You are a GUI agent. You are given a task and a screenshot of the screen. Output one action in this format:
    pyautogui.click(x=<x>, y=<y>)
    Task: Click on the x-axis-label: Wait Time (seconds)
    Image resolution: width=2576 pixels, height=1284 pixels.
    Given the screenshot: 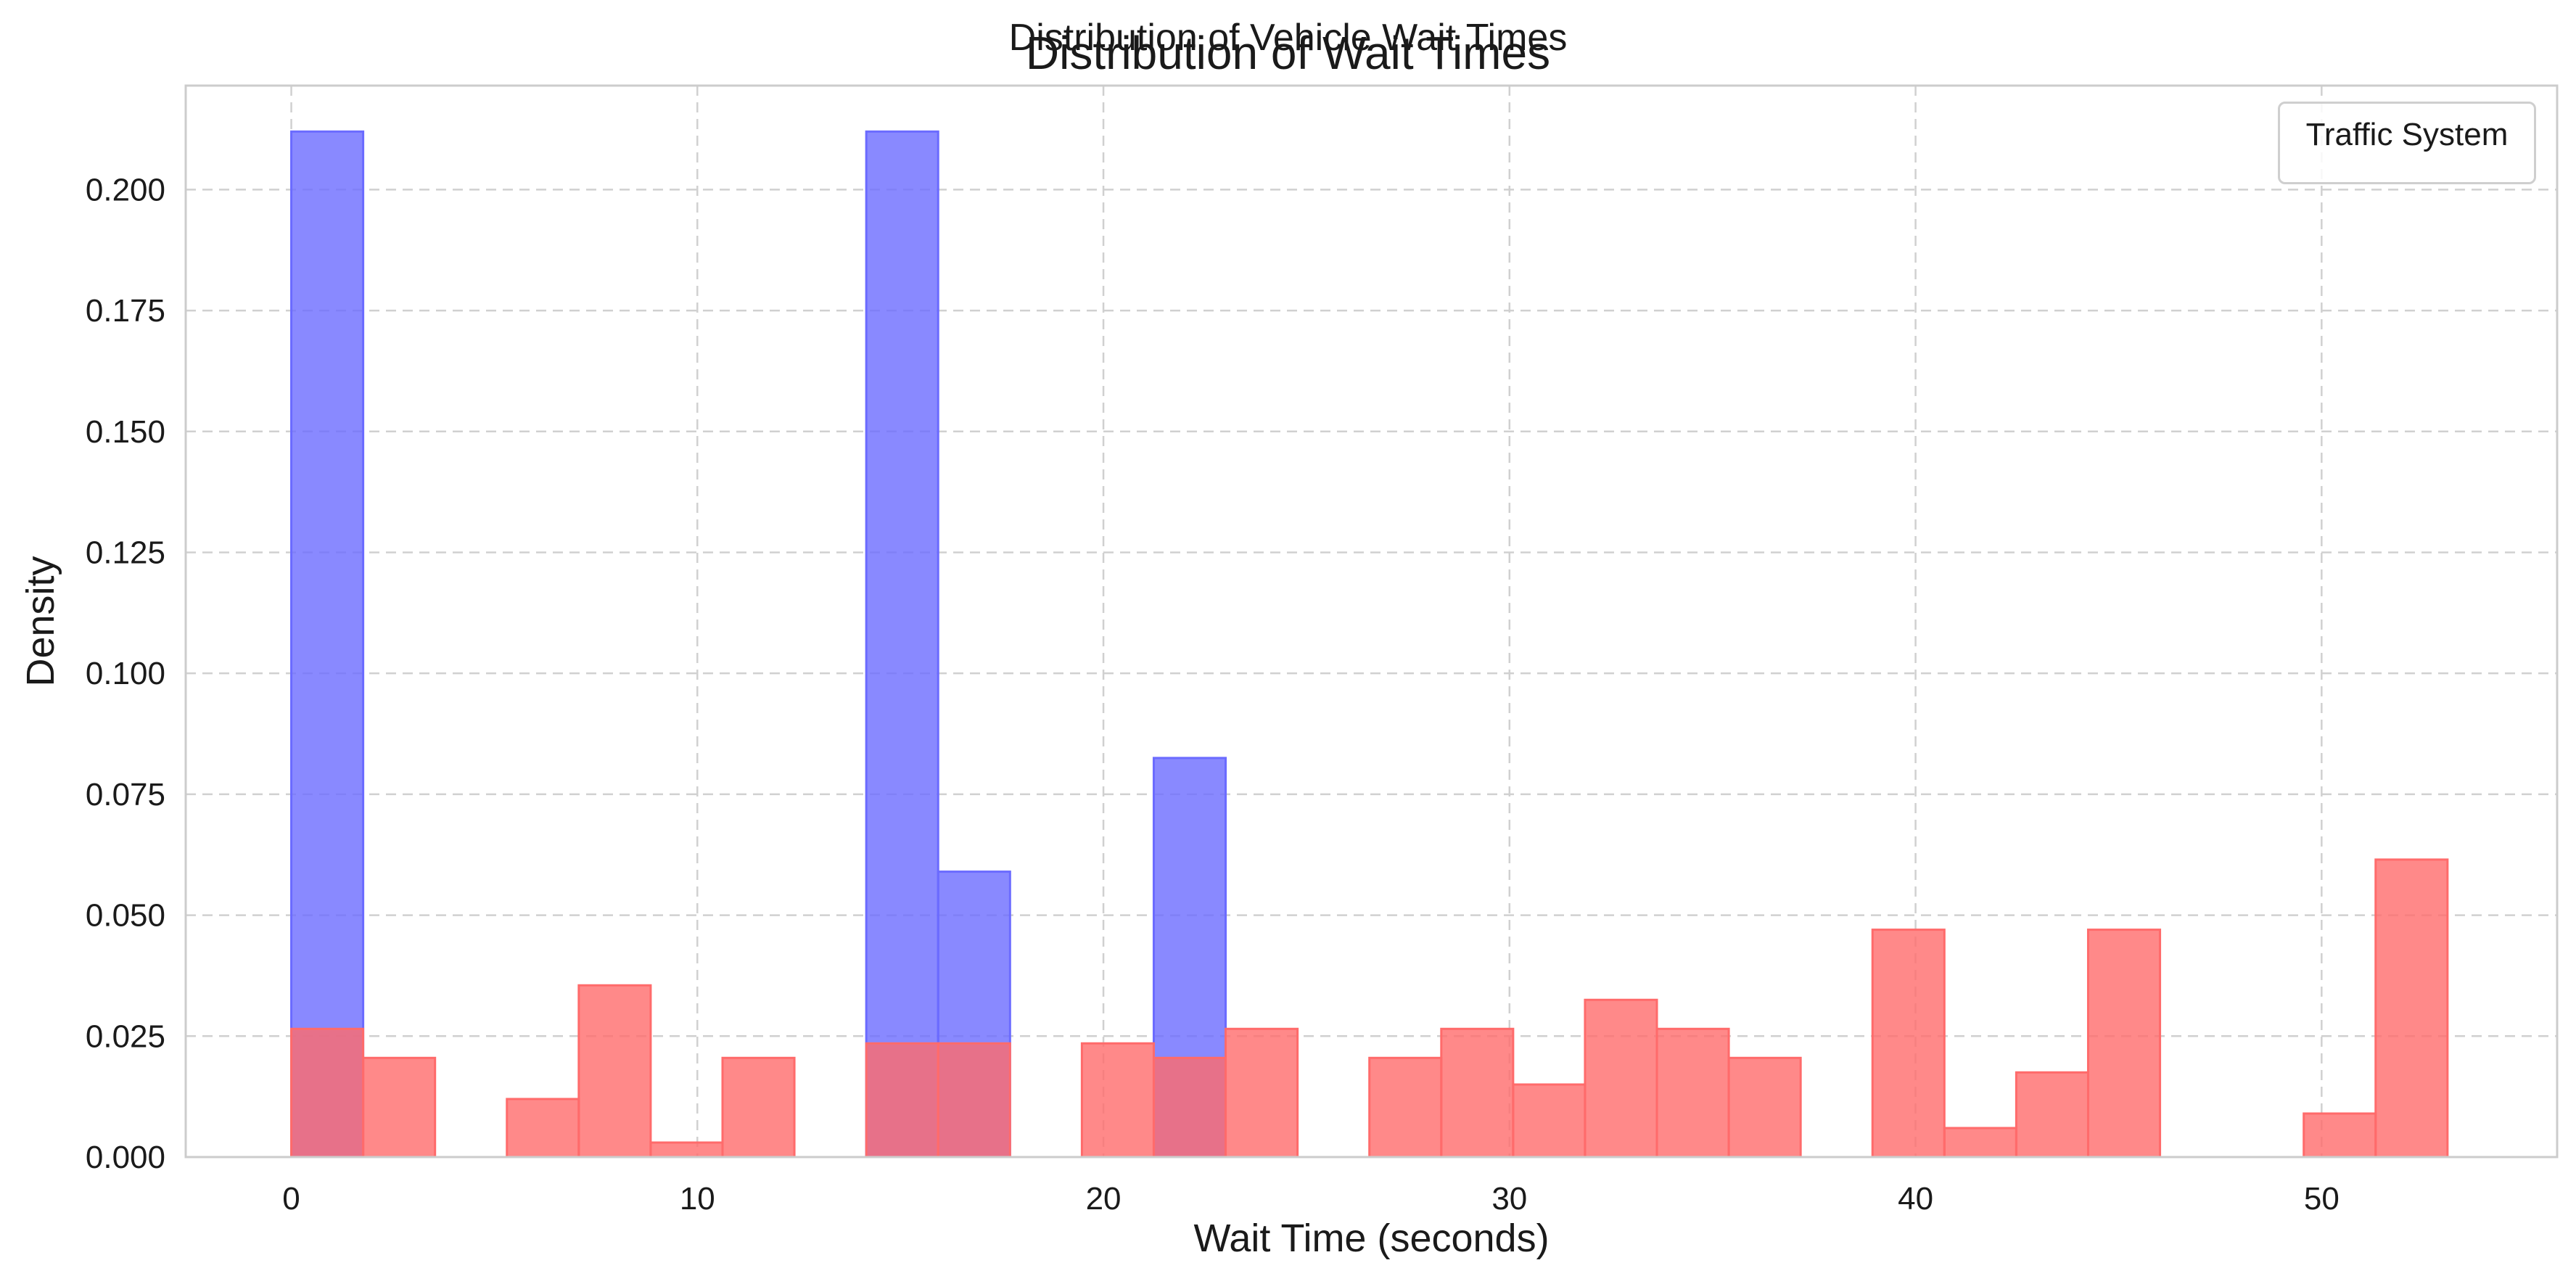 What is the action you would take?
    pyautogui.click(x=1371, y=1238)
    